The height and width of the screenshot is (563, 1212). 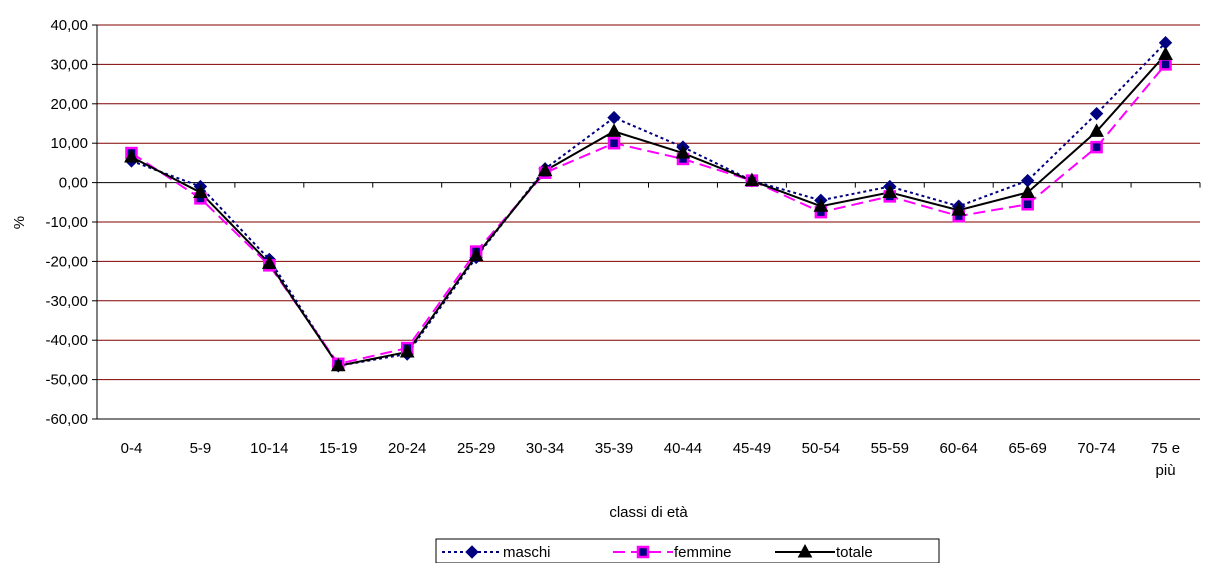 I want to click on x-tick-label: 15-19, so click(x=338, y=448).